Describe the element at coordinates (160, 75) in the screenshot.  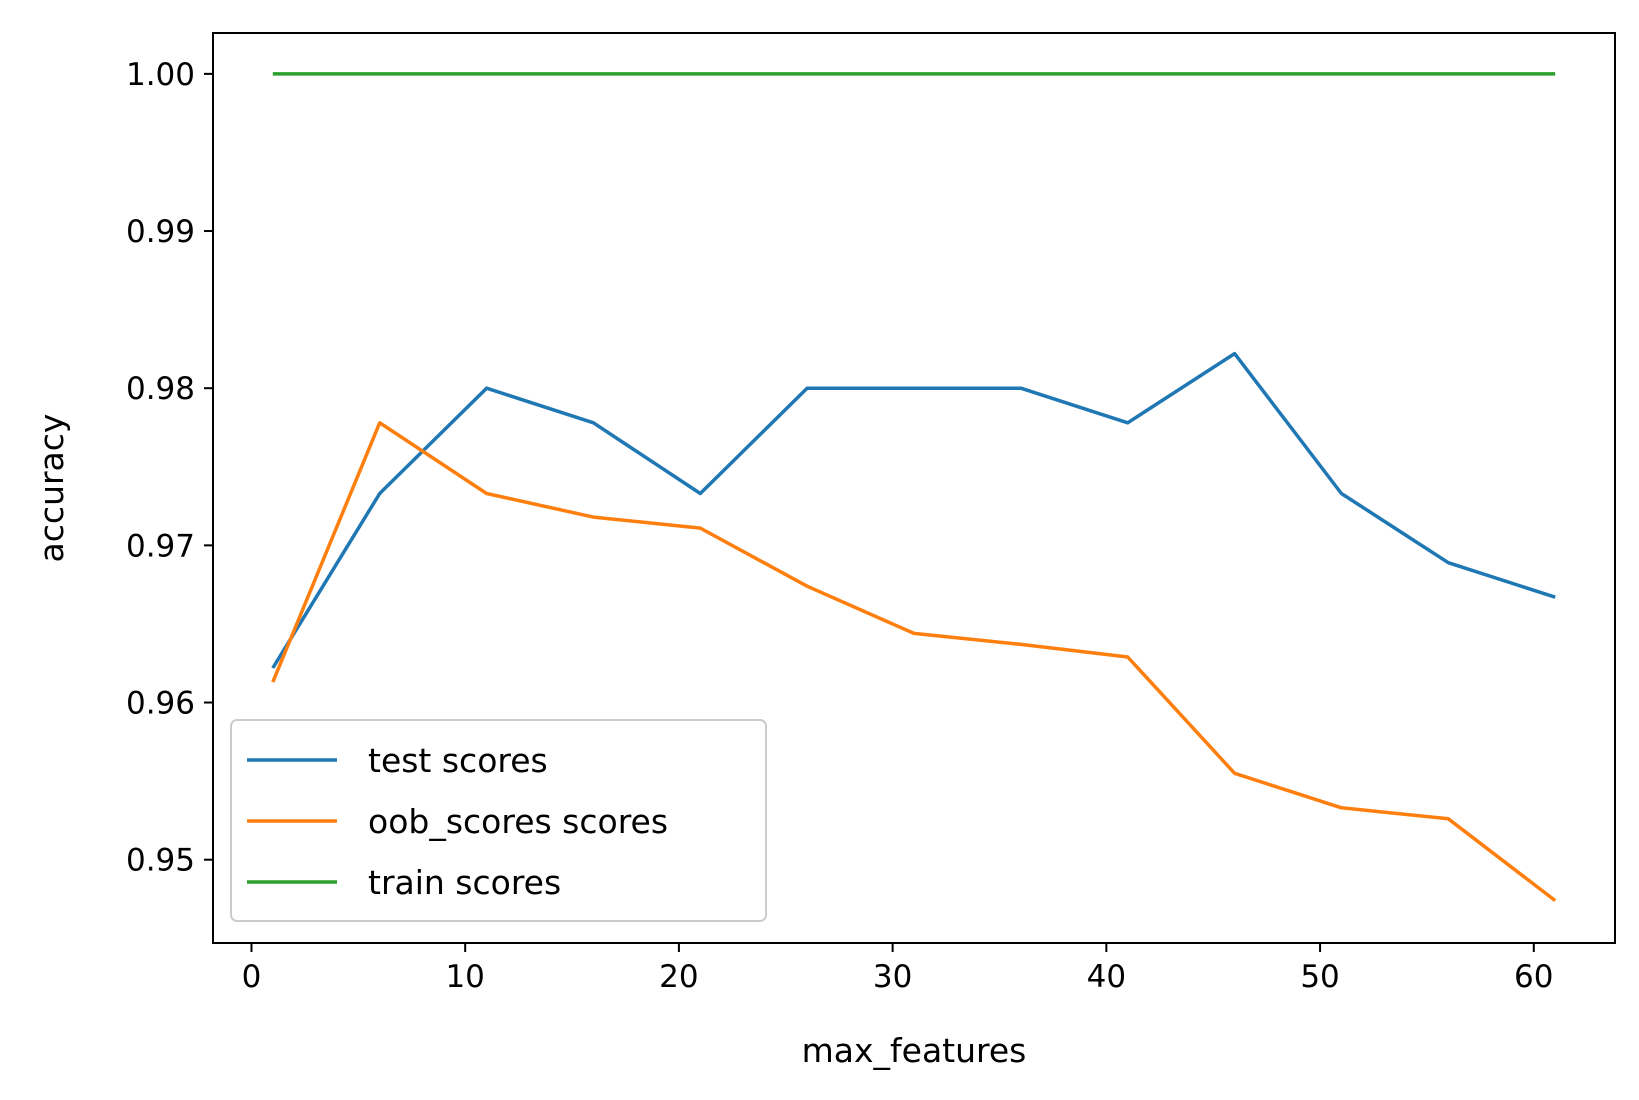
I see `y-tick-label: 1.00` at that location.